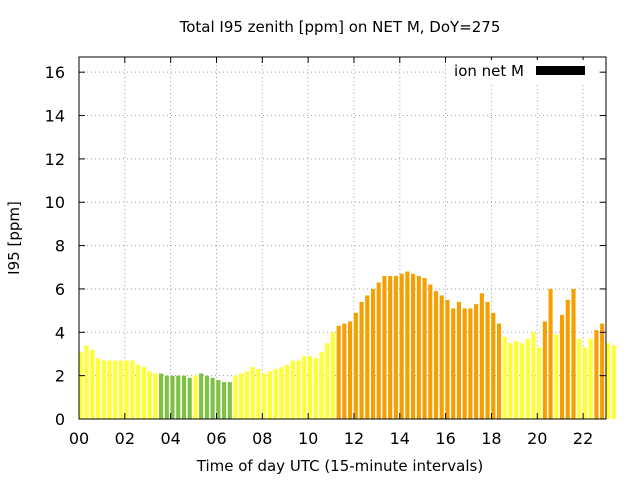  Describe the element at coordinates (60, 246) in the screenshot. I see `y-tick-label: 8` at that location.